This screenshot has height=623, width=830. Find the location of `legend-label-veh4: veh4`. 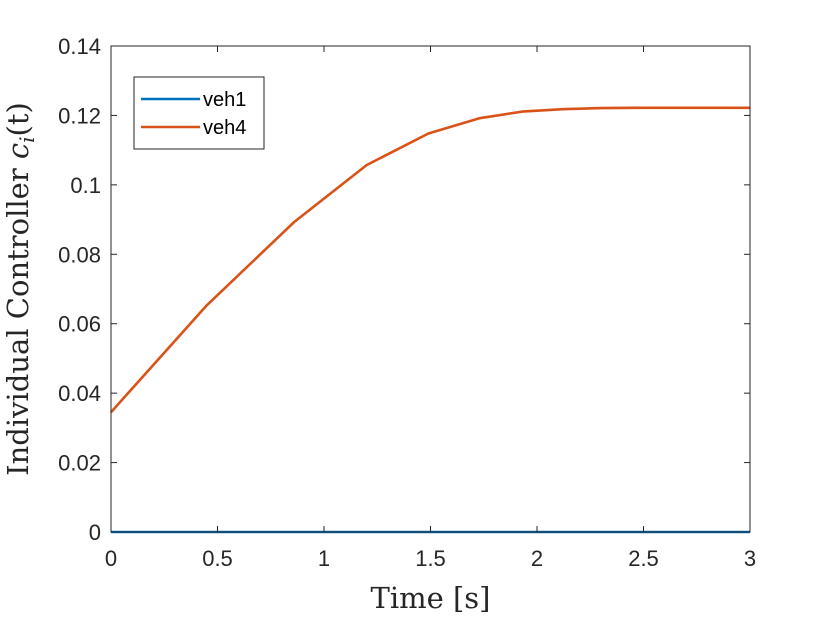

legend-label-veh4: veh4 is located at coordinates (224, 128).